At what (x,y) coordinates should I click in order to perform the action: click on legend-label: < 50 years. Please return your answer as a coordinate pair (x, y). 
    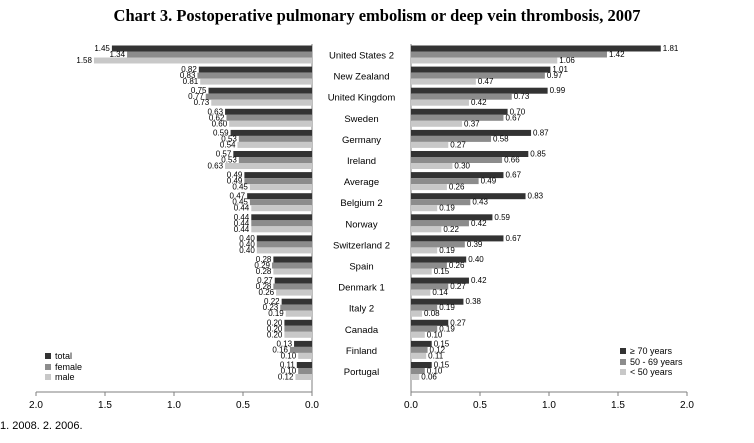
    Looking at the image, I should click on (651, 372).